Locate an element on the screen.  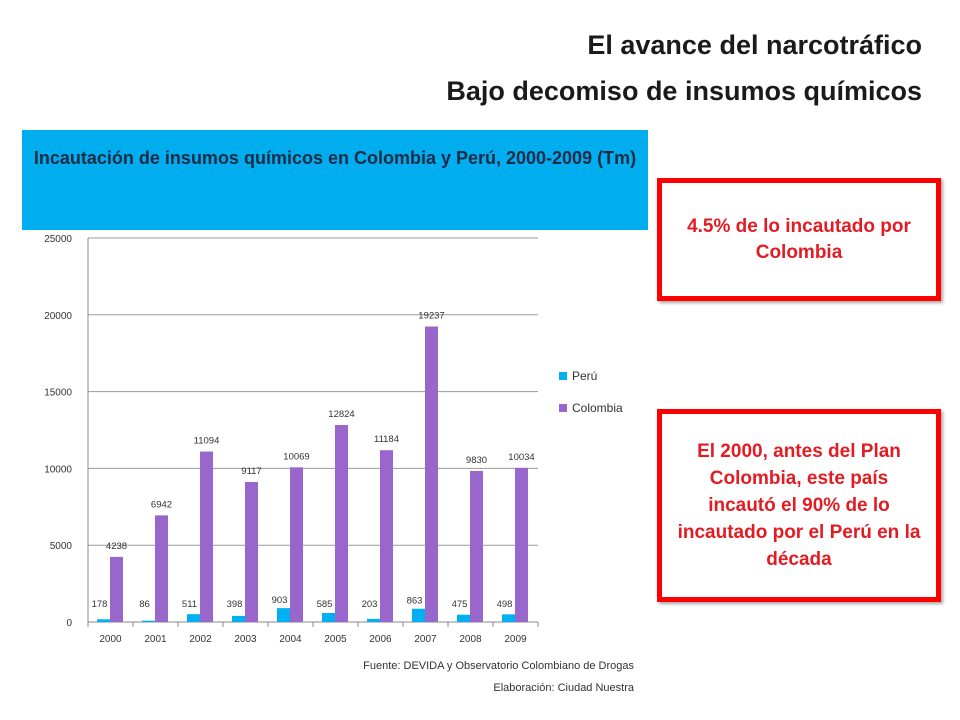
callout-colombia-share: 4.5% de lo incautado por Colombia is located at coordinates (799, 239).